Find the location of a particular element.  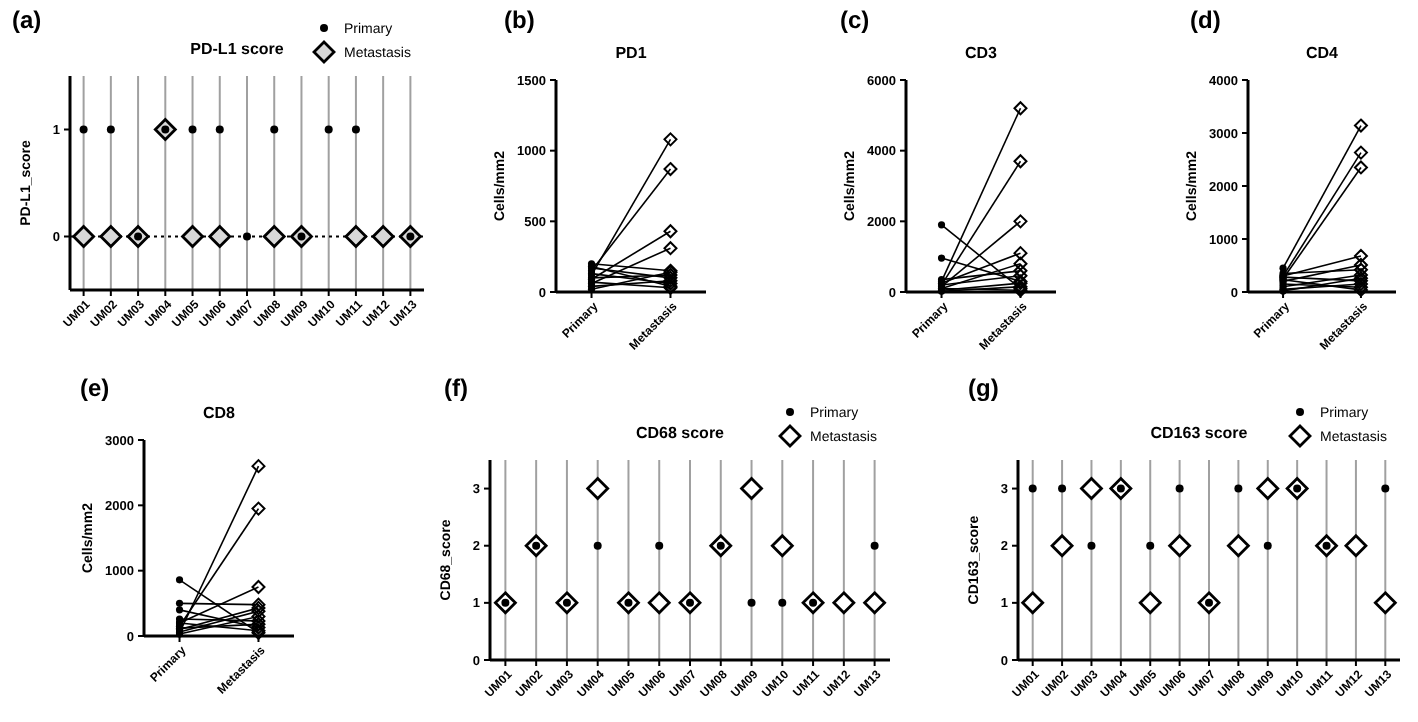

chart-title: CD163 score is located at coordinates (1199, 433).